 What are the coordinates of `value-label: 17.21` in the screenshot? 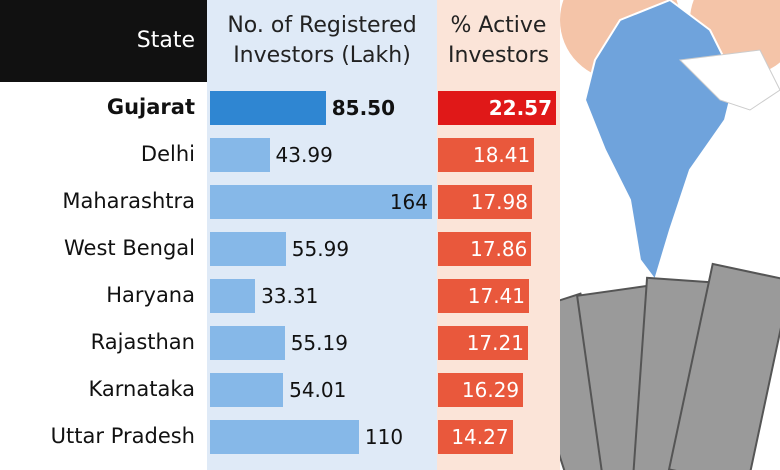 It's located at (495, 342).